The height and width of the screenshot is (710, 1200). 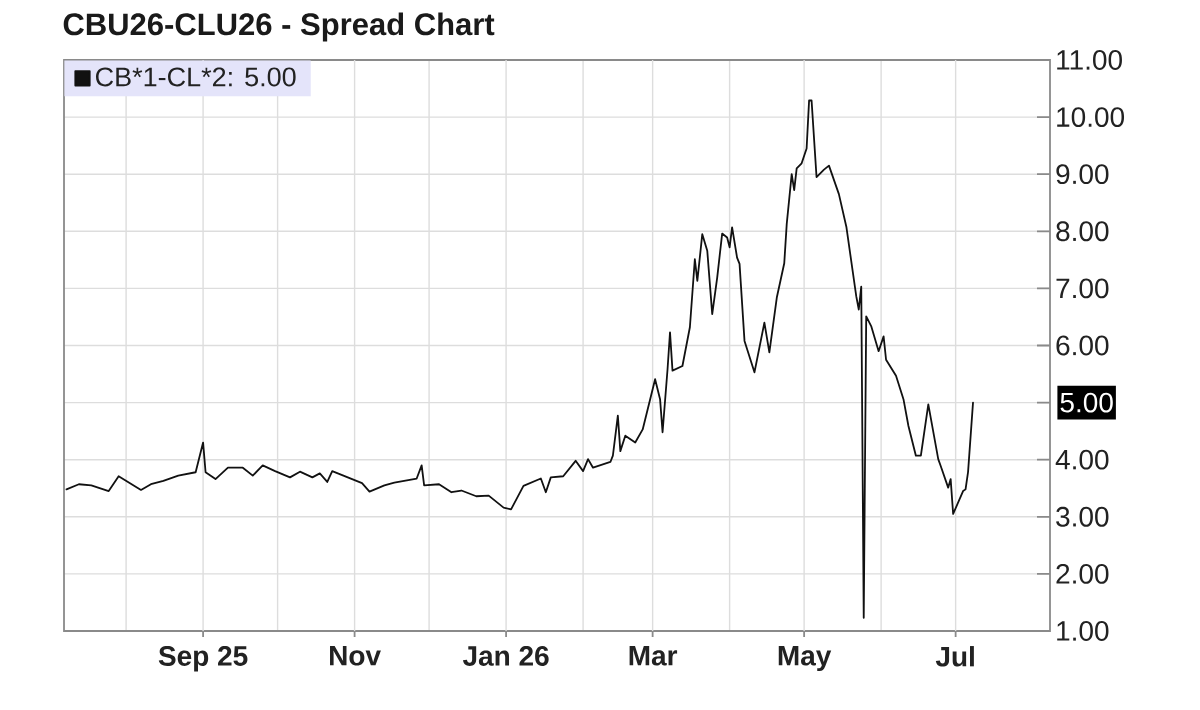 What do you see at coordinates (1083, 631) in the screenshot?
I see `y-tick-label: 1.00` at bounding box center [1083, 631].